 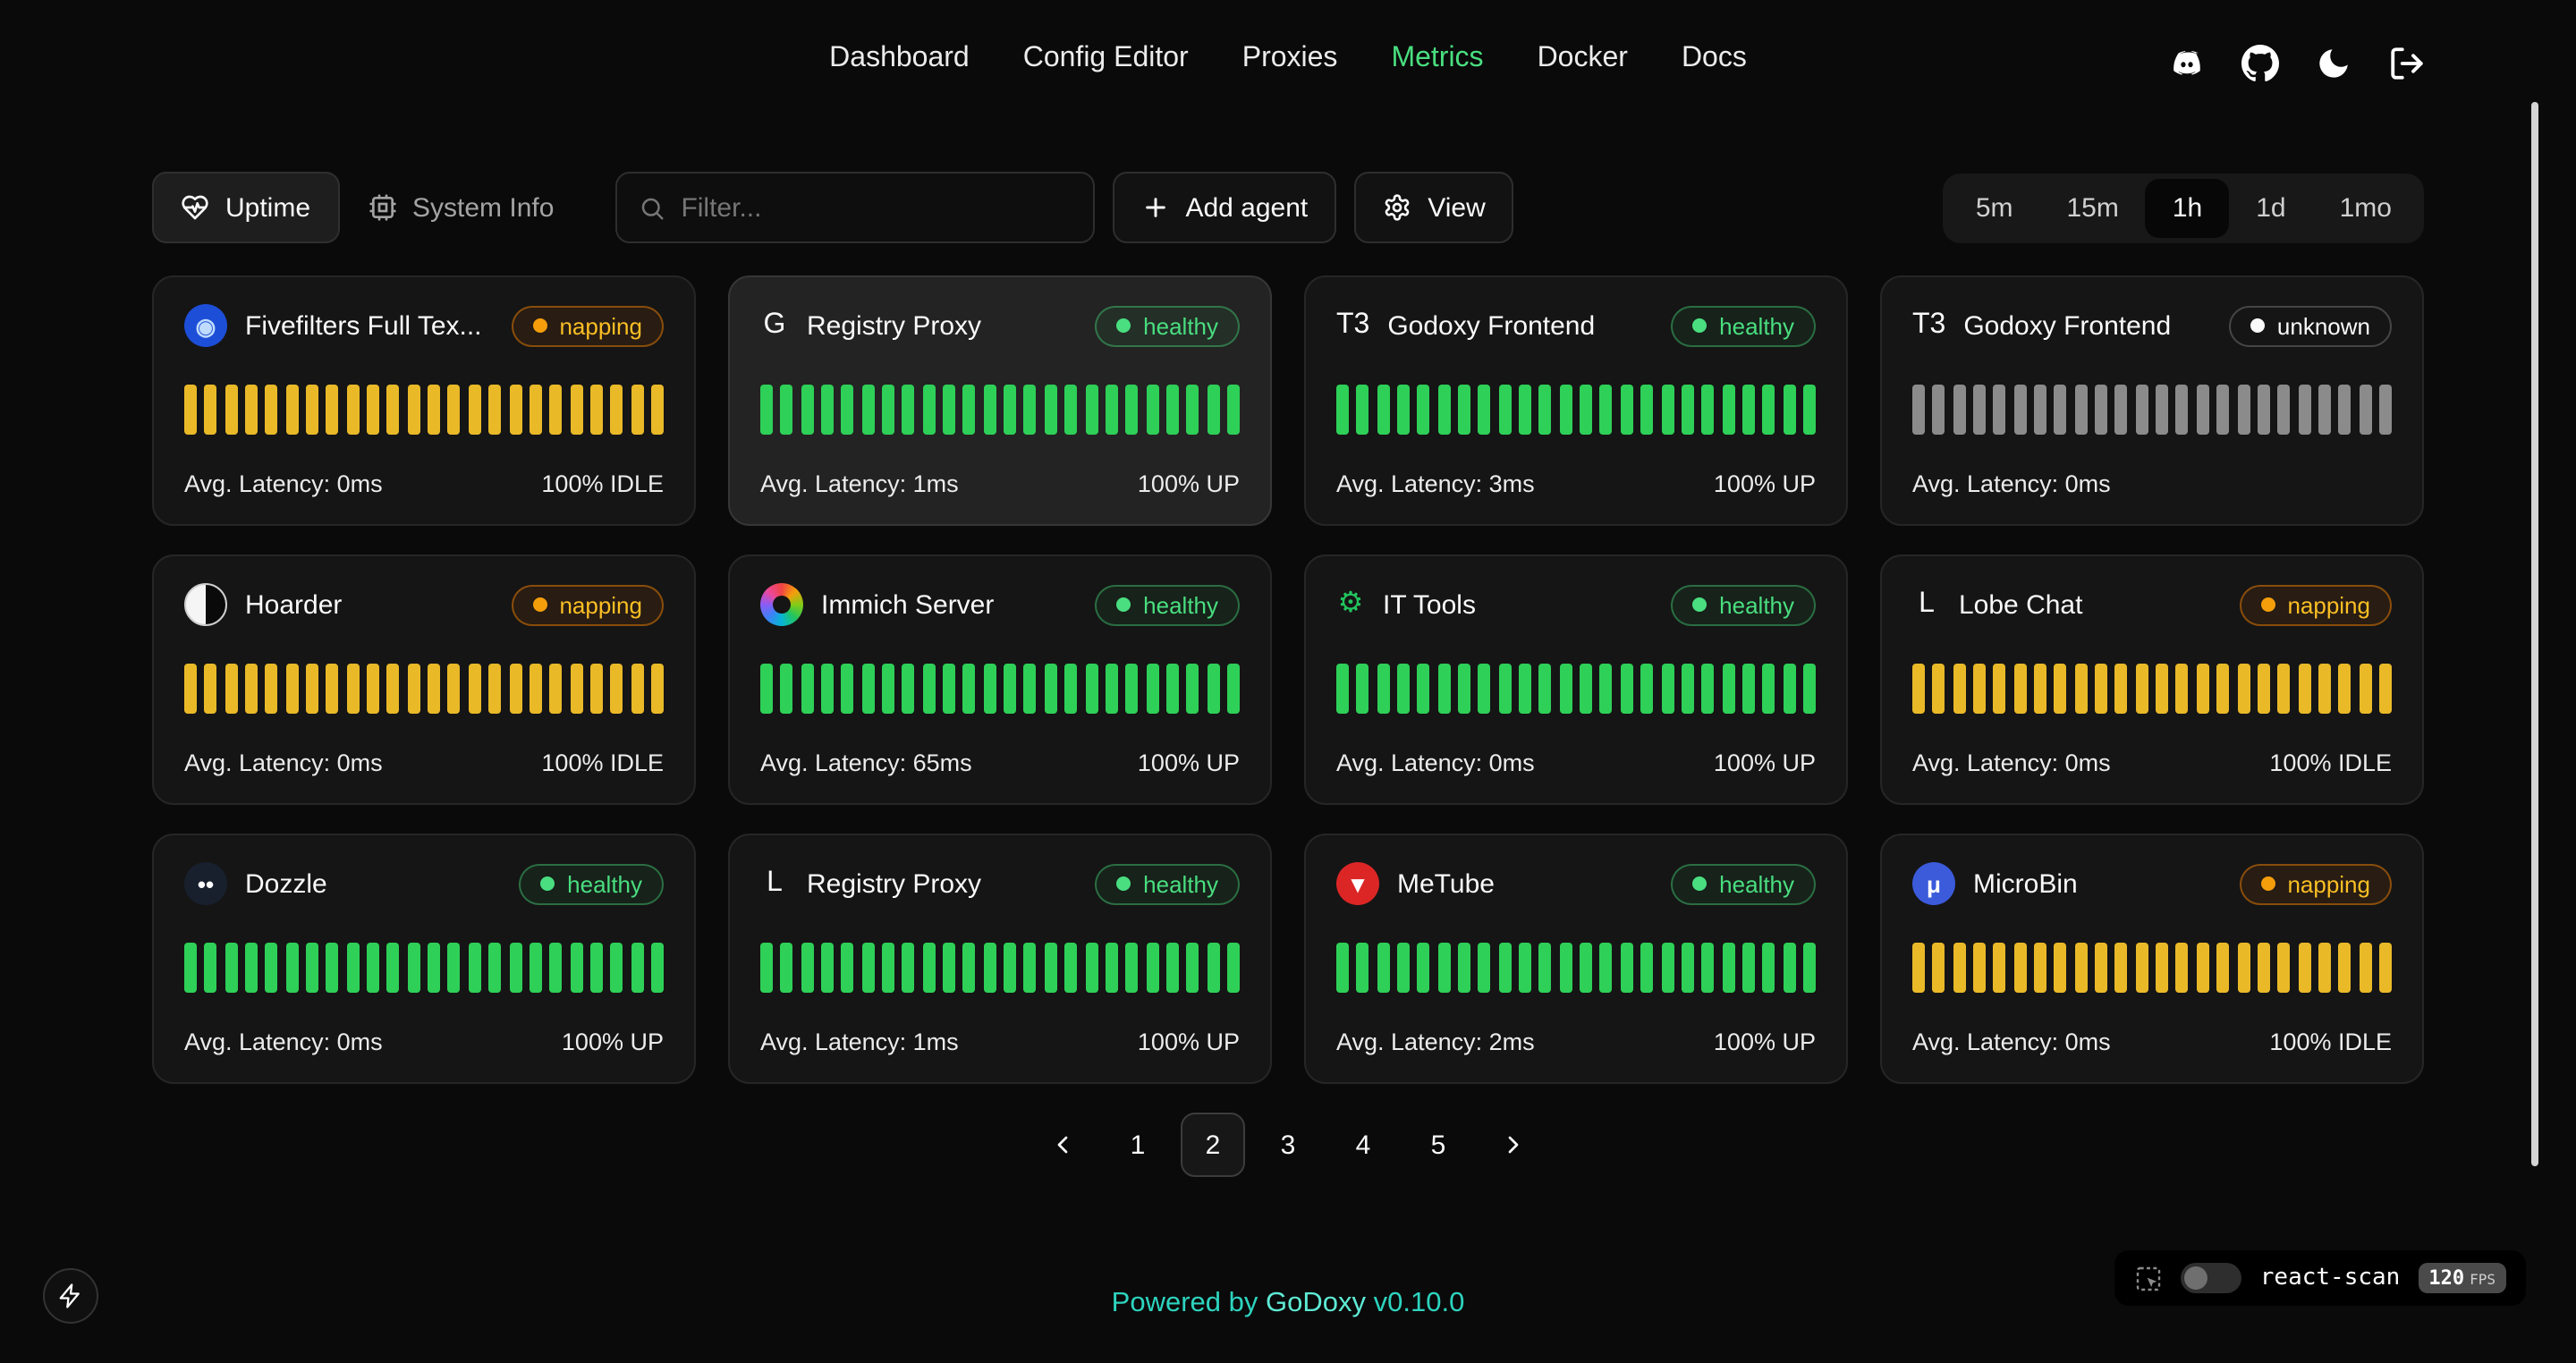 What do you see at coordinates (876, 207) in the screenshot?
I see `filter-input` at bounding box center [876, 207].